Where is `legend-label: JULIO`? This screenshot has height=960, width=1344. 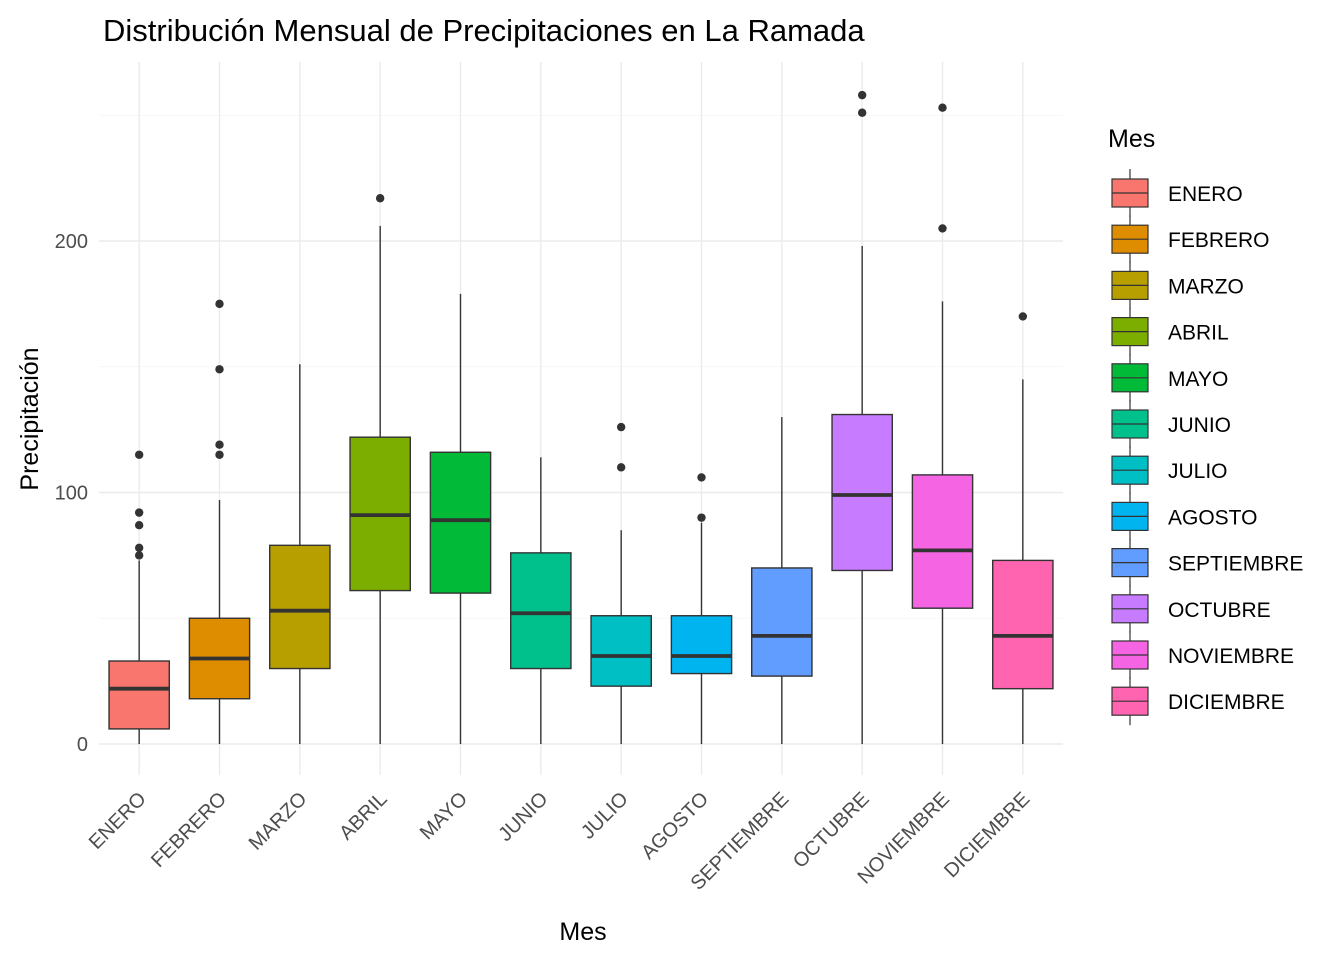
legend-label: JULIO is located at coordinates (1198, 471).